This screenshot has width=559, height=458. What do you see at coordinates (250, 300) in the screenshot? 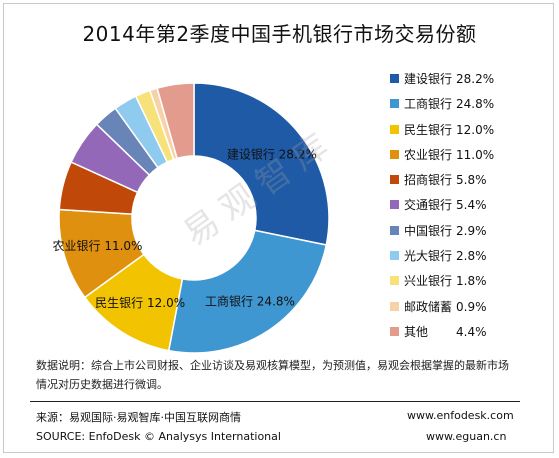
I see `slice-label-1: 工商银行 24.8%` at bounding box center [250, 300].